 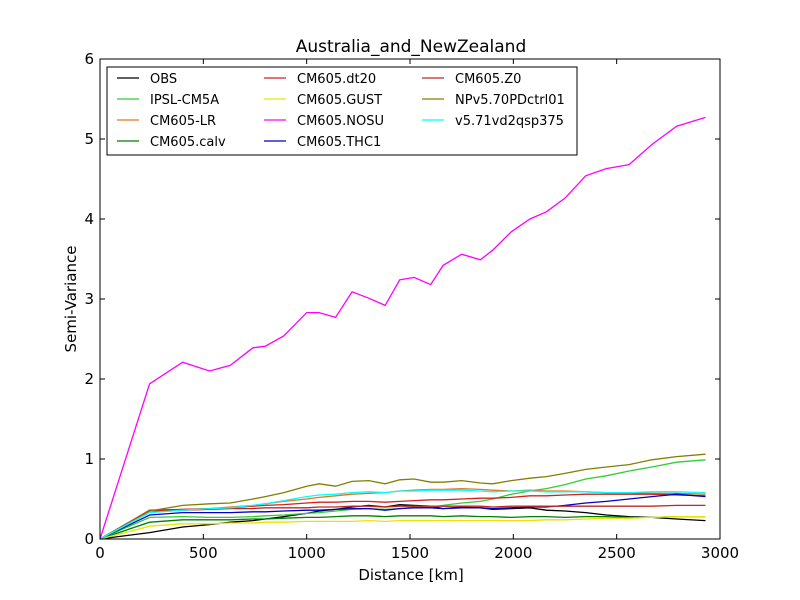 What do you see at coordinates (410, 553) in the screenshot?
I see `x-tick-label: 1500` at bounding box center [410, 553].